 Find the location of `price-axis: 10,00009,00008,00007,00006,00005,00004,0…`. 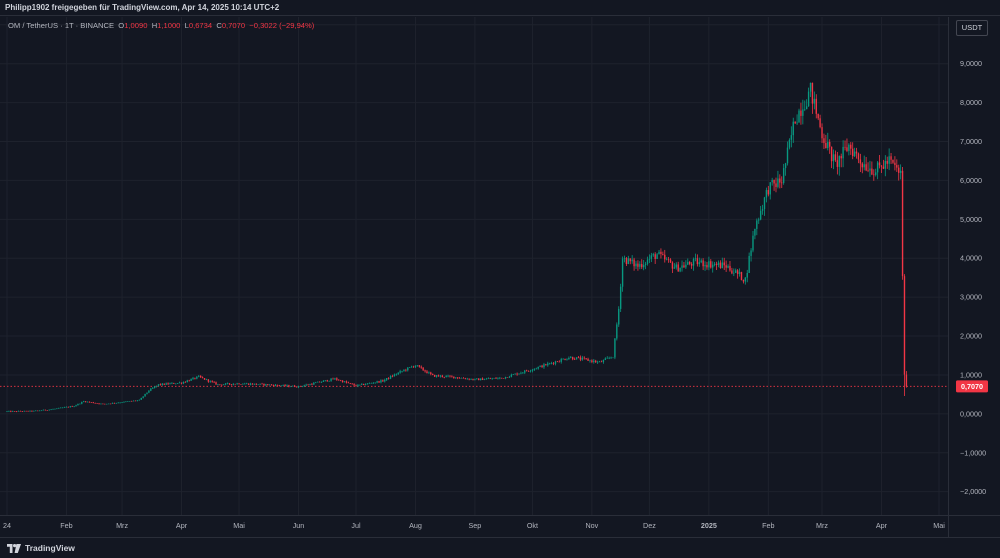

price-axis: 10,00009,00008,00007,00006,00005,00004,0… is located at coordinates (973, 258).